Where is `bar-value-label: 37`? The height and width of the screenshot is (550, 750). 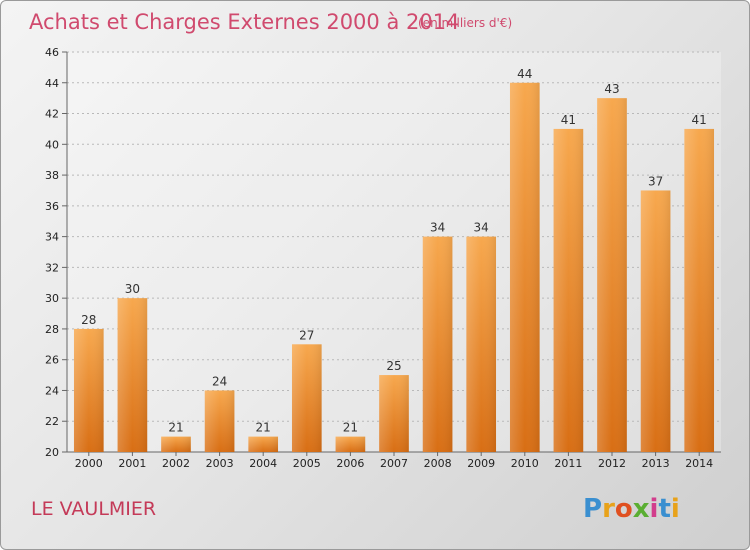
bar-value-label: 37 is located at coordinates (655, 181).